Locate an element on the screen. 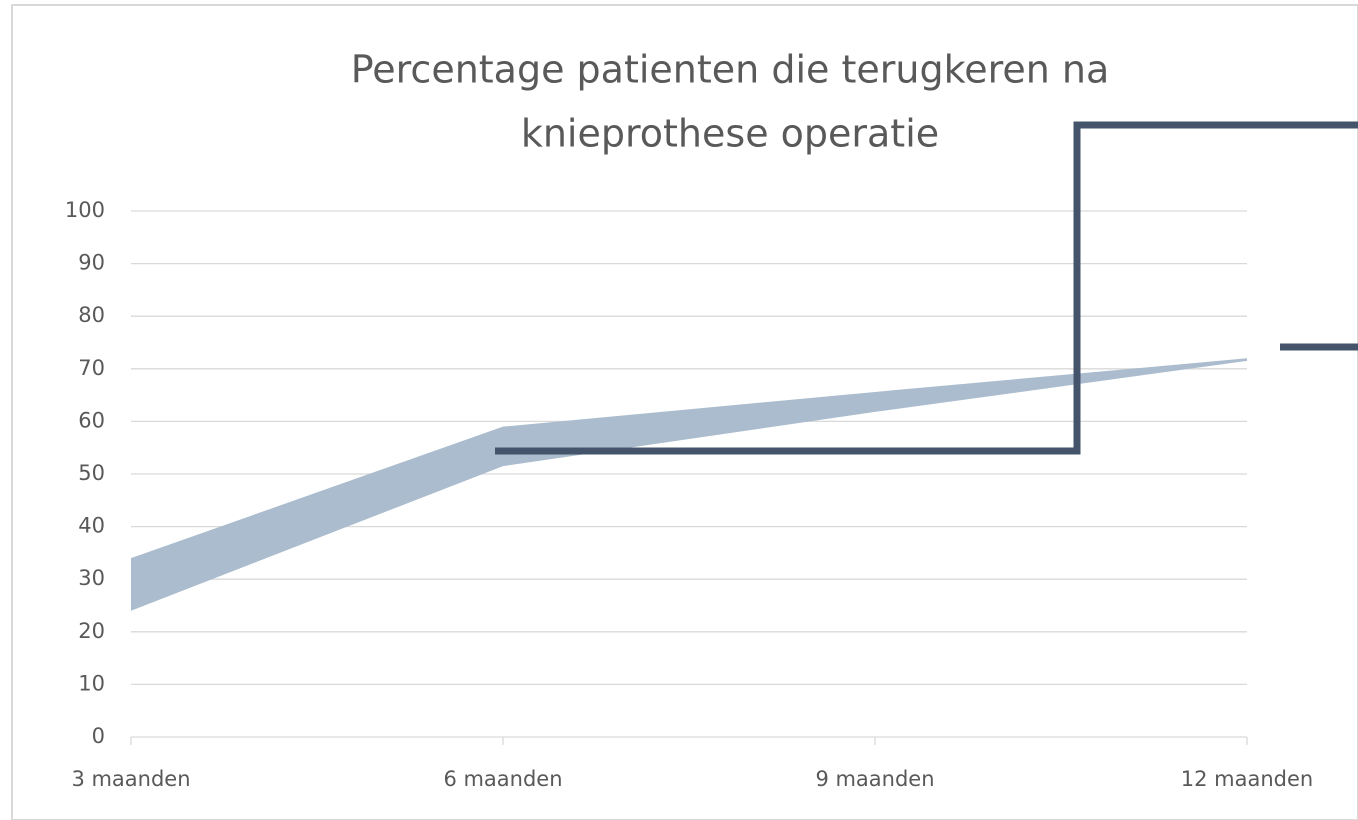 This screenshot has width=1358, height=820. y-tick-label: 10 is located at coordinates (91, 683).